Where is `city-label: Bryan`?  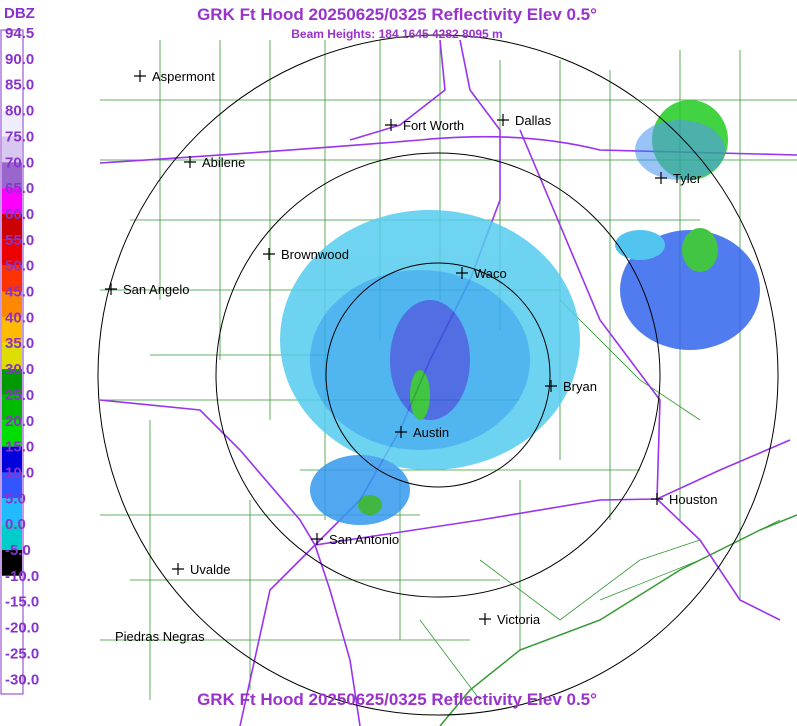
city-label: Bryan is located at coordinates (580, 386).